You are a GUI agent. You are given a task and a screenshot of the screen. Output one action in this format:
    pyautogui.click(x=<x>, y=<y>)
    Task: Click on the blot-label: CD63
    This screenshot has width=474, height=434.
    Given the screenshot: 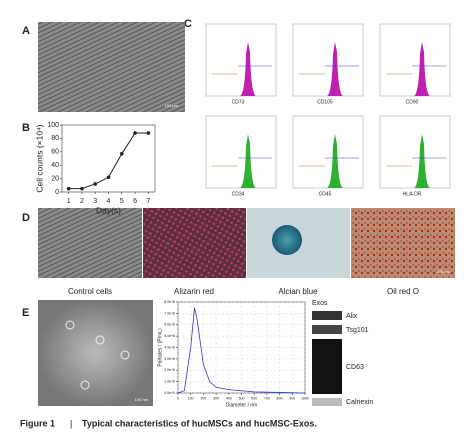 What is the action you would take?
    pyautogui.click(x=355, y=367)
    